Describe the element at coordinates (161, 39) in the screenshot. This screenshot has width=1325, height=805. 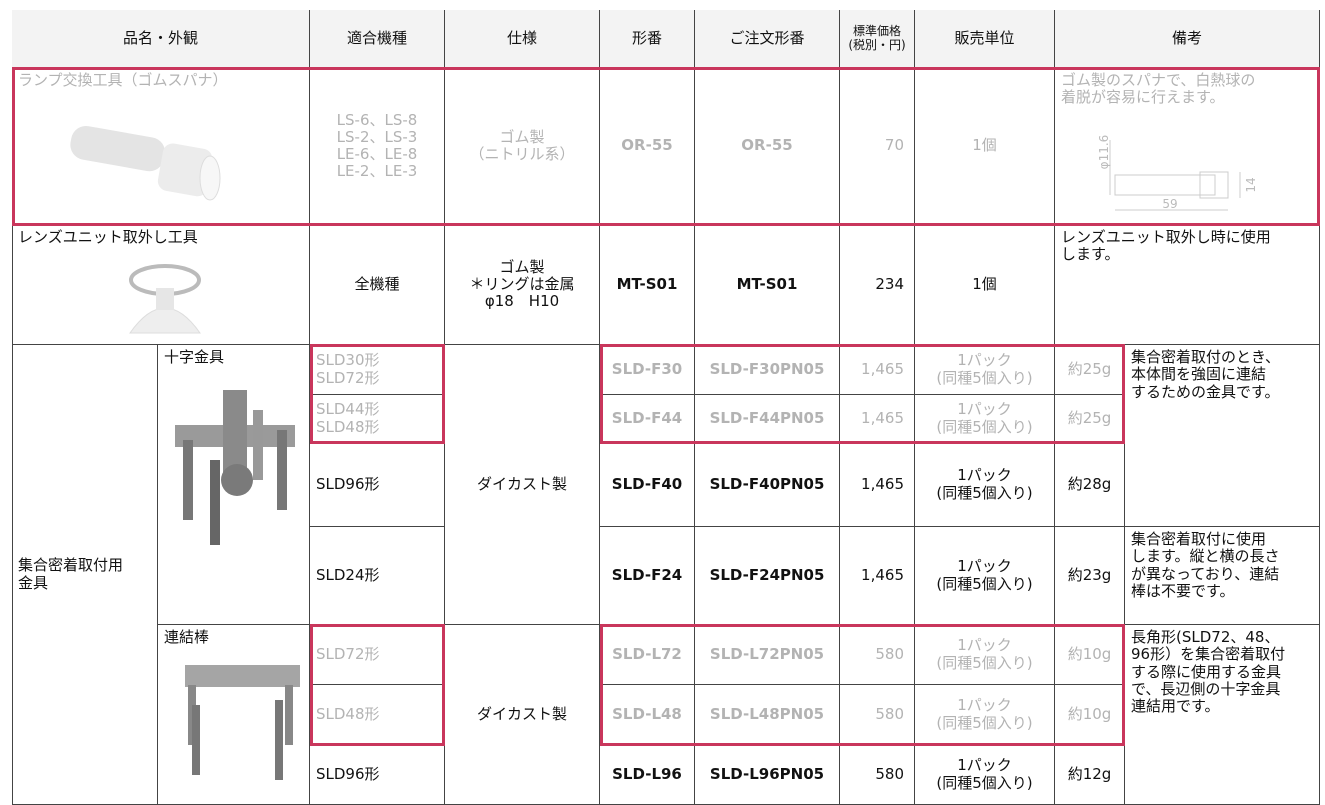
I see `header-cell: 品名・外観` at that location.